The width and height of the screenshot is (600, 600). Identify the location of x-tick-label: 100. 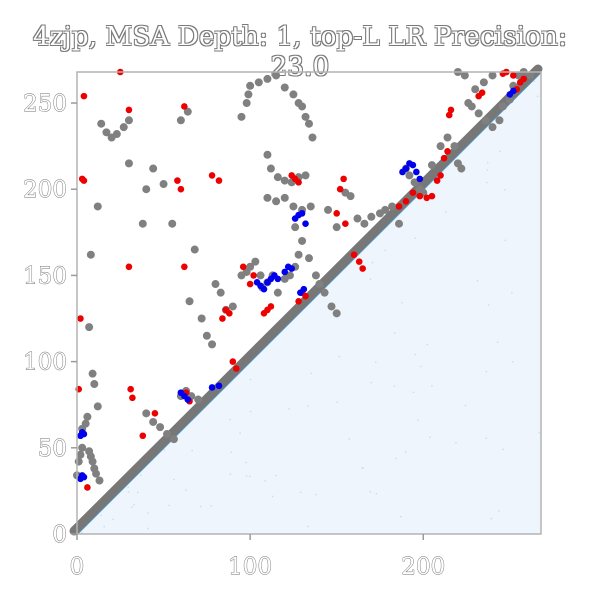
(250, 567).